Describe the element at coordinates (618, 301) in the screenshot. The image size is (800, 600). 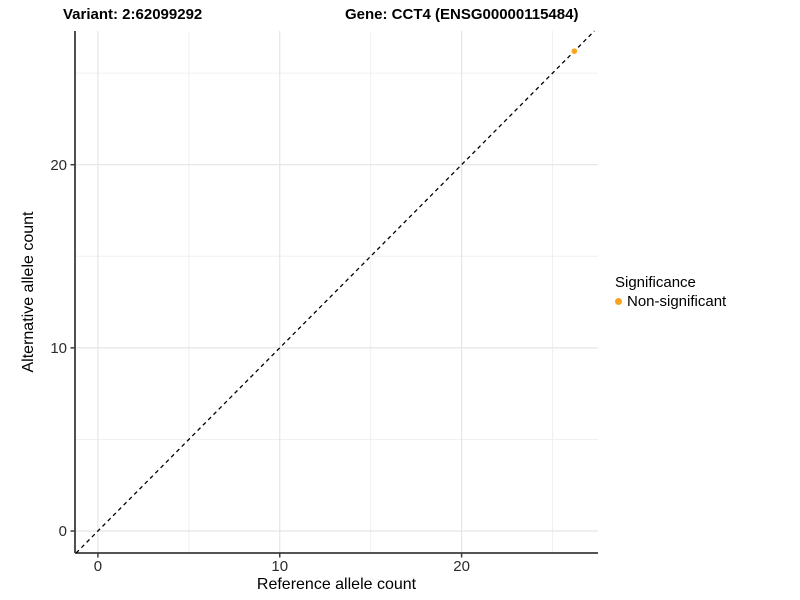
I see `legend-point-icon` at that location.